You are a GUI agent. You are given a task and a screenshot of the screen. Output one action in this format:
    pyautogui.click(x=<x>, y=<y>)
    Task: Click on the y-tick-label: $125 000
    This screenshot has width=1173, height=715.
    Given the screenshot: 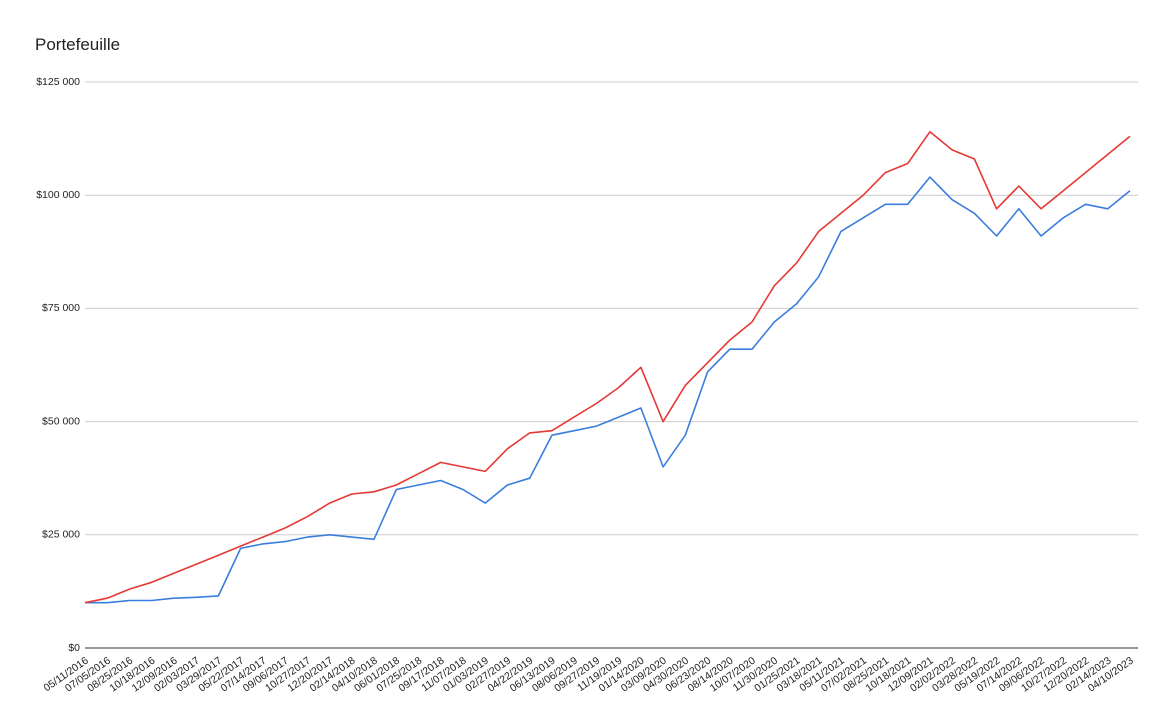 What is the action you would take?
    pyautogui.click(x=58, y=82)
    